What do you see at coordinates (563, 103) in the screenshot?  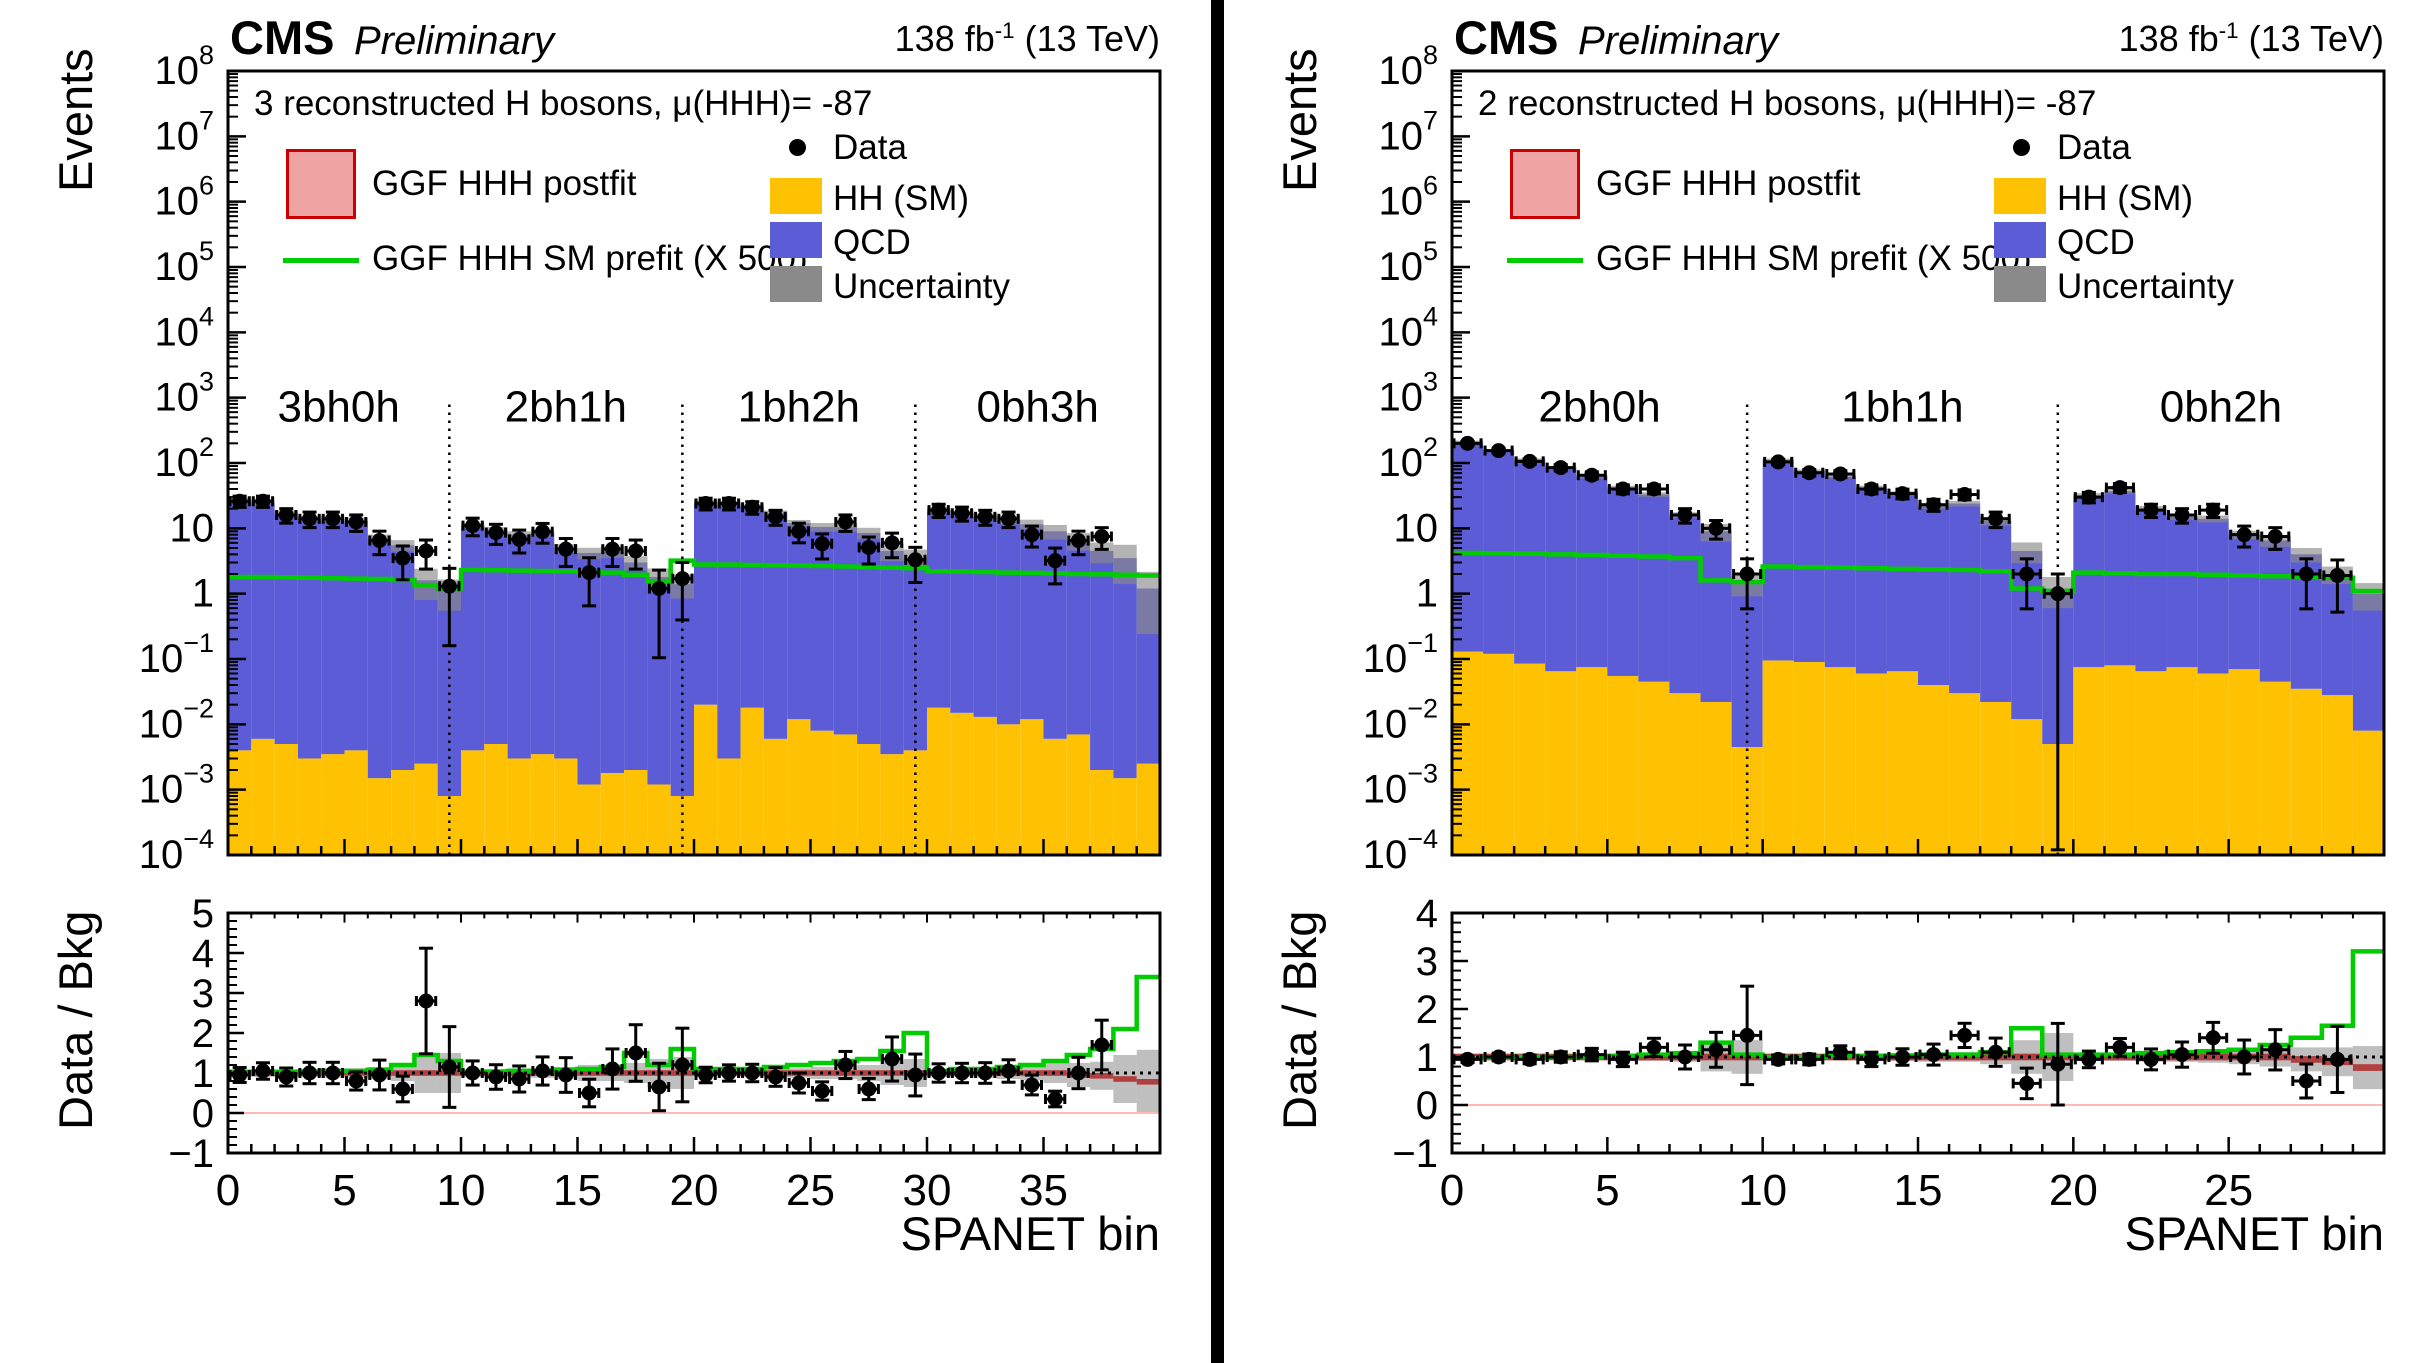 I see `plot-title: 3 reconstructed H bosons, μ(HHH)= -87` at bounding box center [563, 103].